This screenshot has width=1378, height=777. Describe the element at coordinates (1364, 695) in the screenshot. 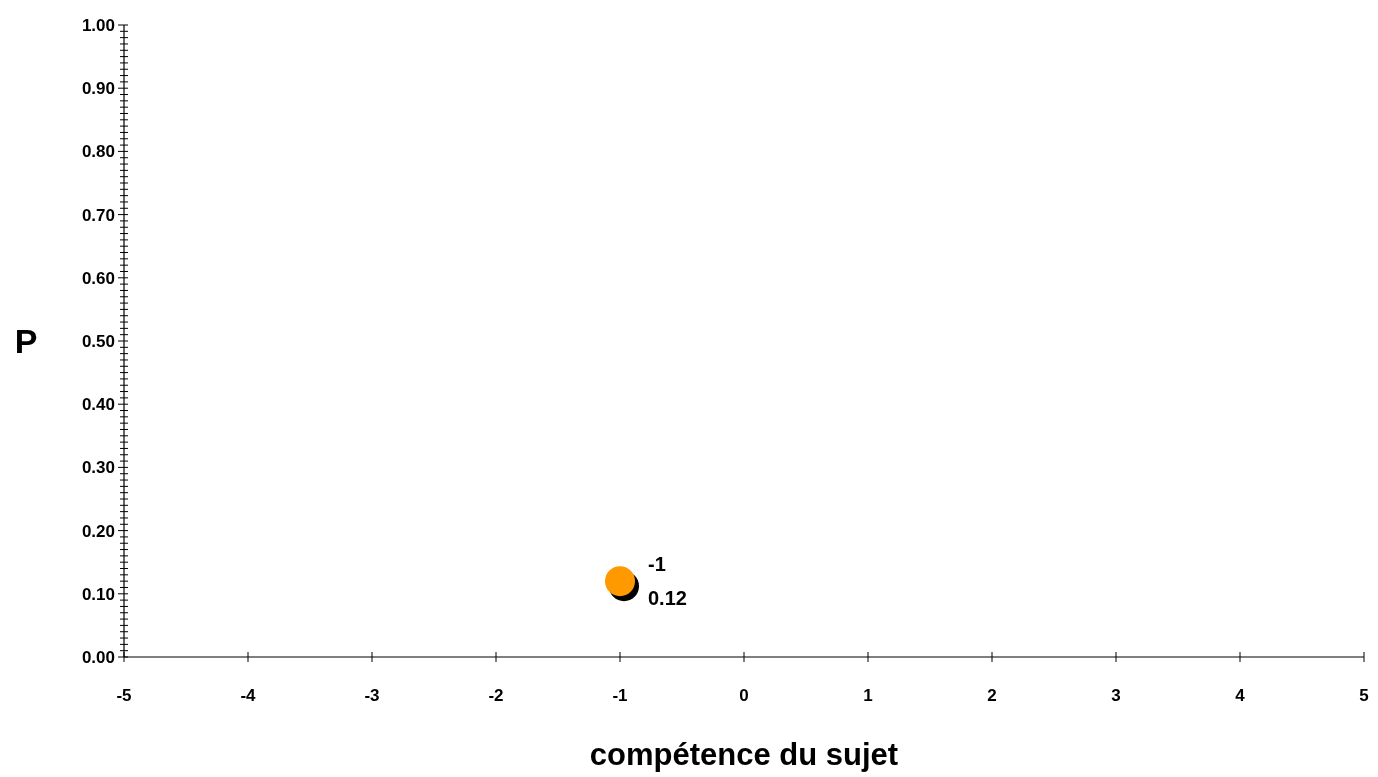

I see `x-tick-label: 5` at that location.